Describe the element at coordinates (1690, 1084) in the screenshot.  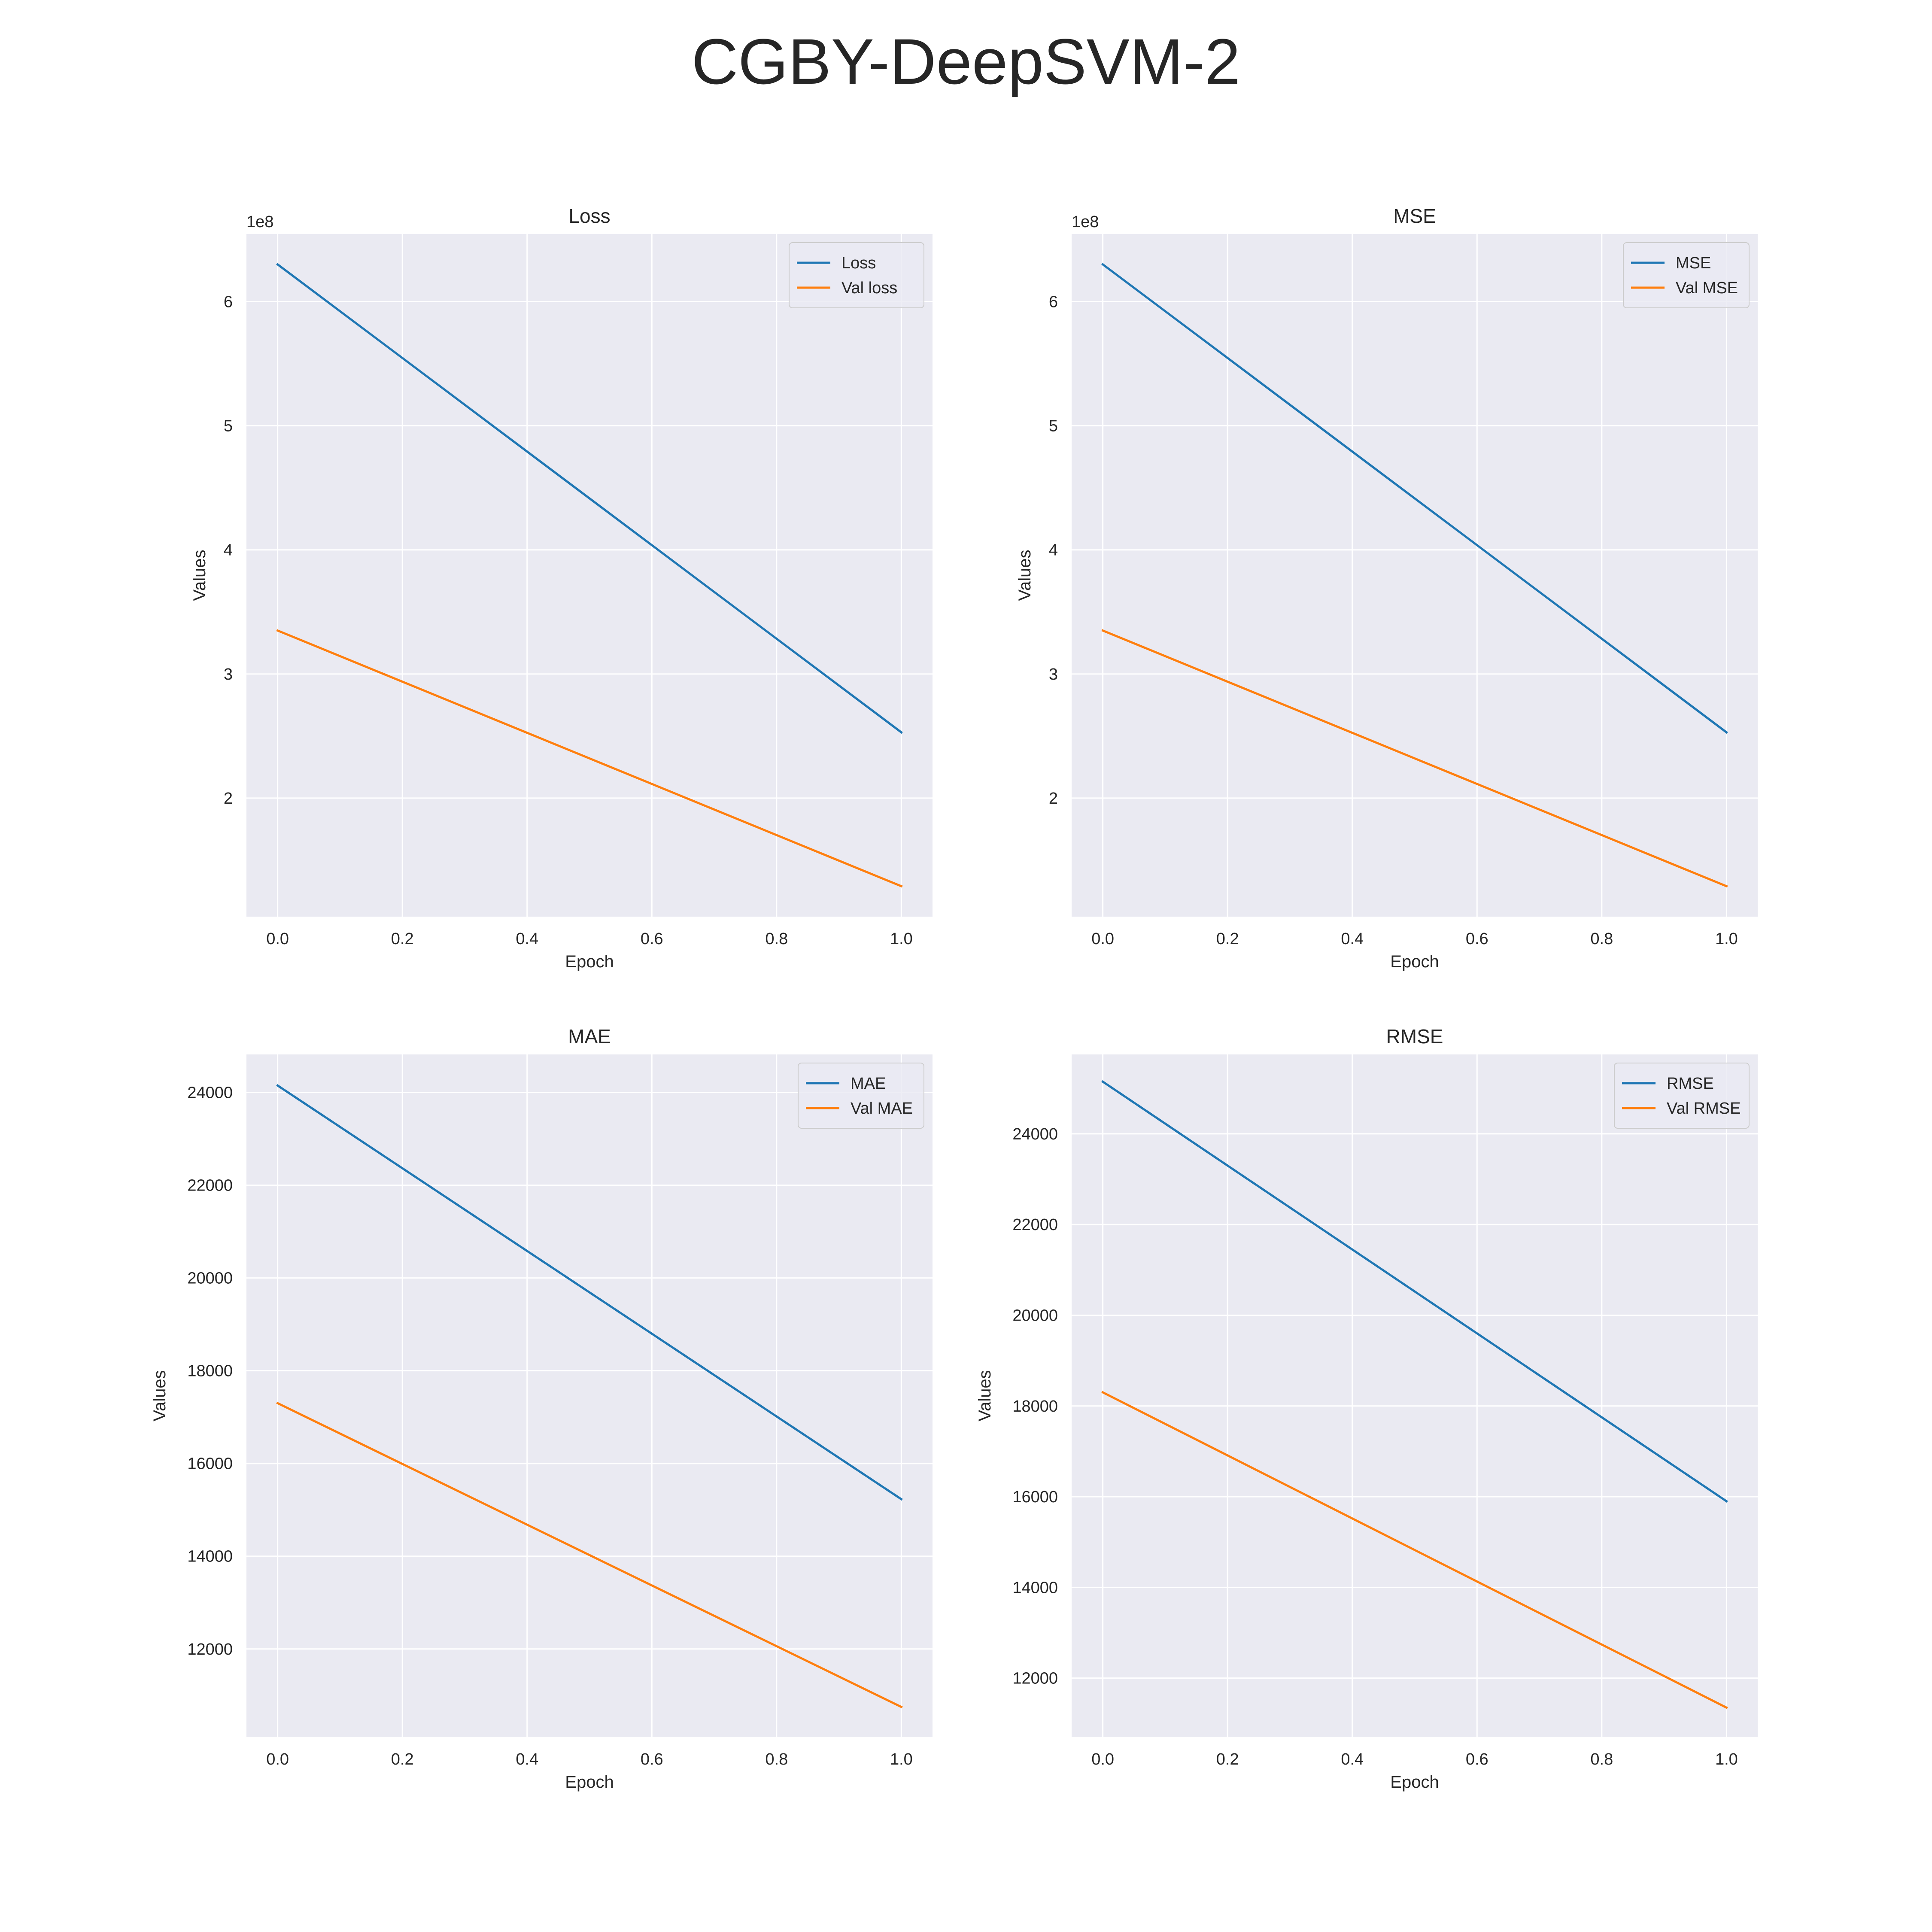
I see `legend-label: RMSE` at that location.